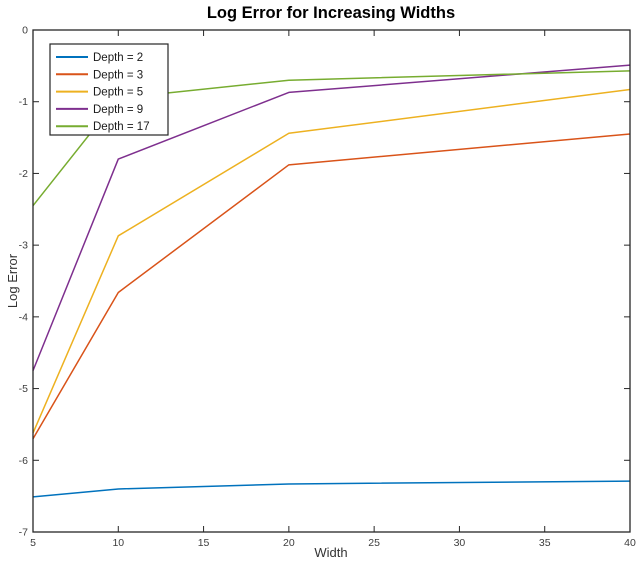  What do you see at coordinates (23, 317) in the screenshot?
I see `y-tick-label: -4` at bounding box center [23, 317].